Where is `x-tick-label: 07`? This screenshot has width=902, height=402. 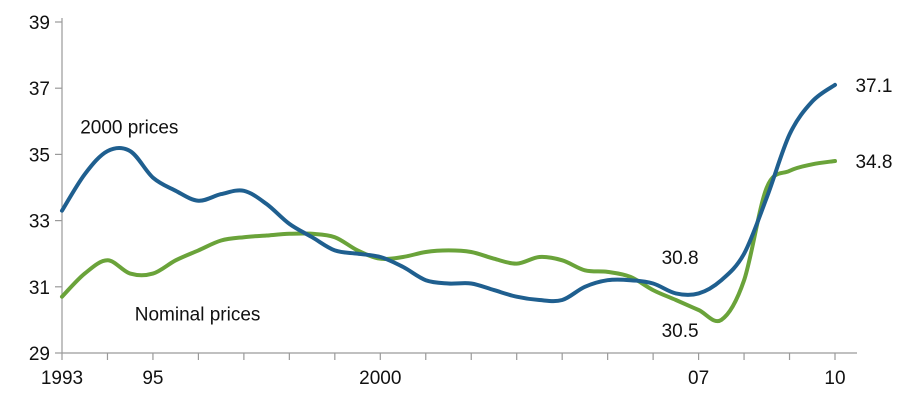 x-tick-label: 07 is located at coordinates (698, 378).